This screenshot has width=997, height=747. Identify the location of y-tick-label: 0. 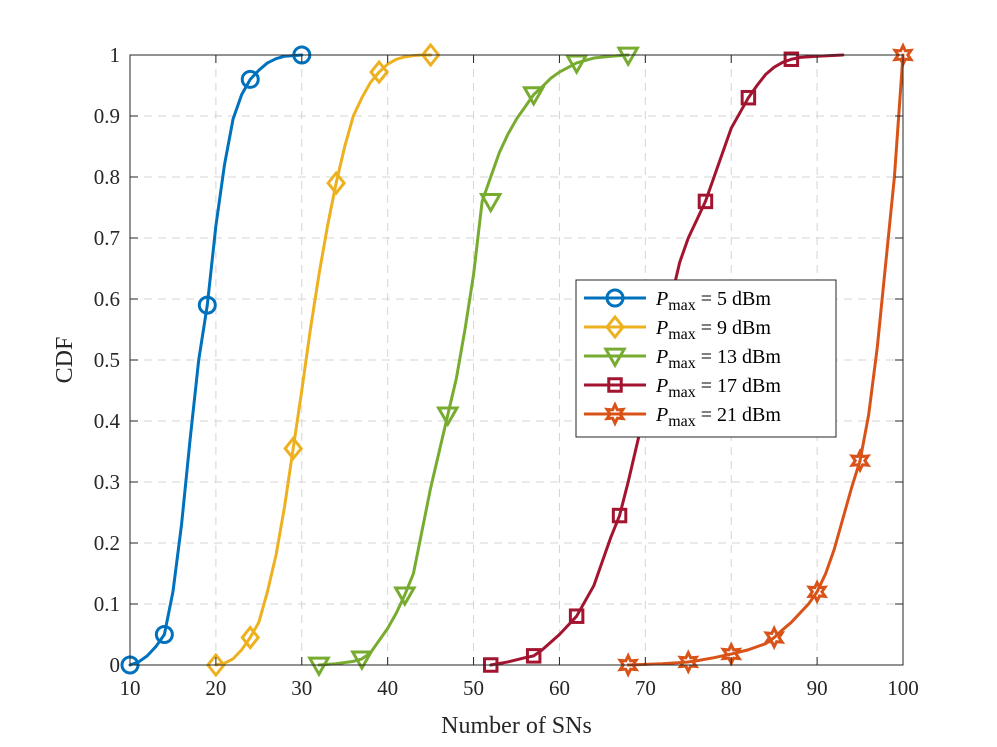
(115, 665).